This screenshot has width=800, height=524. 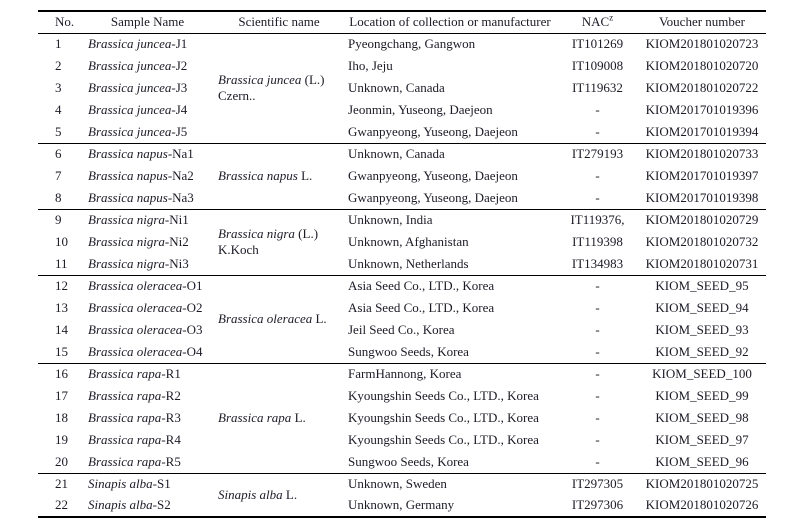 What do you see at coordinates (279, 176) in the screenshot?
I see `scientific-name-cell: Brassica napus L.` at bounding box center [279, 176].